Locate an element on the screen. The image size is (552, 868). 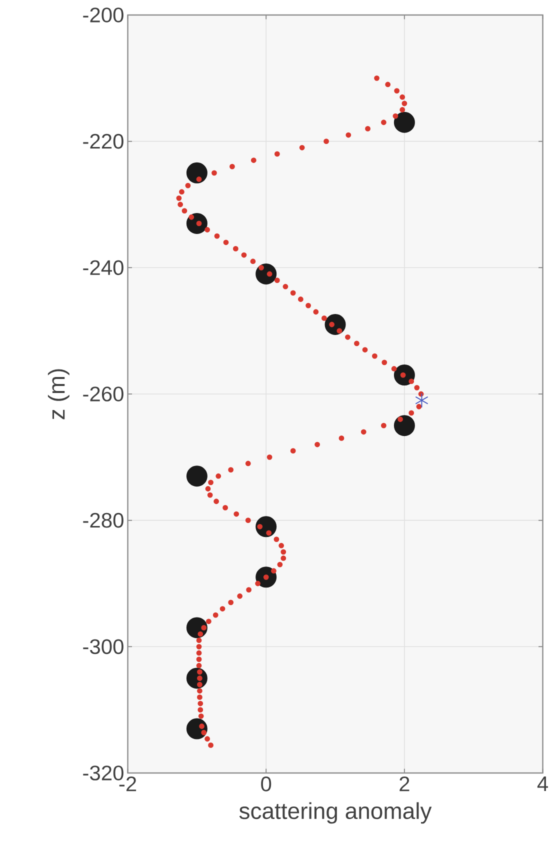
x-tick-label: 4 is located at coordinates (543, 783).